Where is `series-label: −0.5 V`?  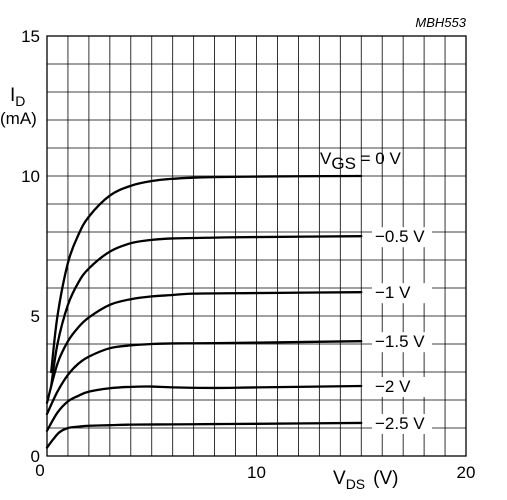
series-label: −0.5 V is located at coordinates (400, 236).